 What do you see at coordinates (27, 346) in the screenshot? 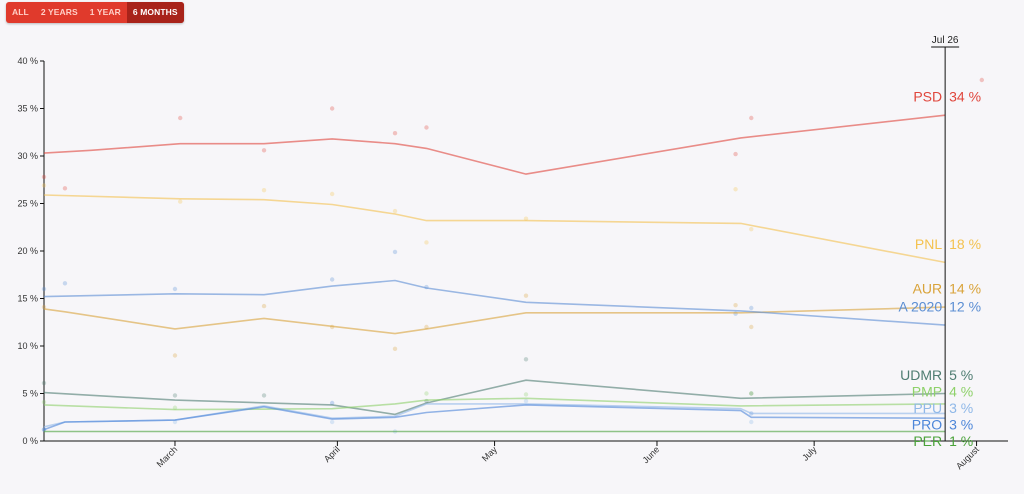
I see `y-tick-label: 10 %` at bounding box center [27, 346].